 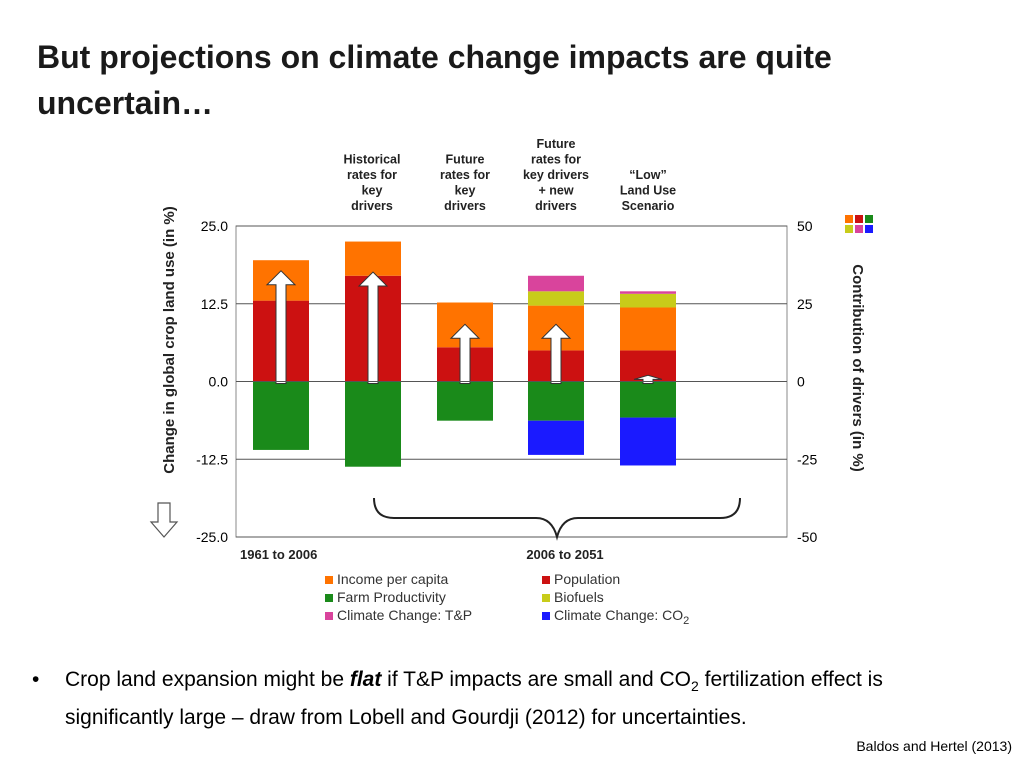 What do you see at coordinates (648, 175) in the screenshot?
I see `category-header-line: “Low”` at bounding box center [648, 175].